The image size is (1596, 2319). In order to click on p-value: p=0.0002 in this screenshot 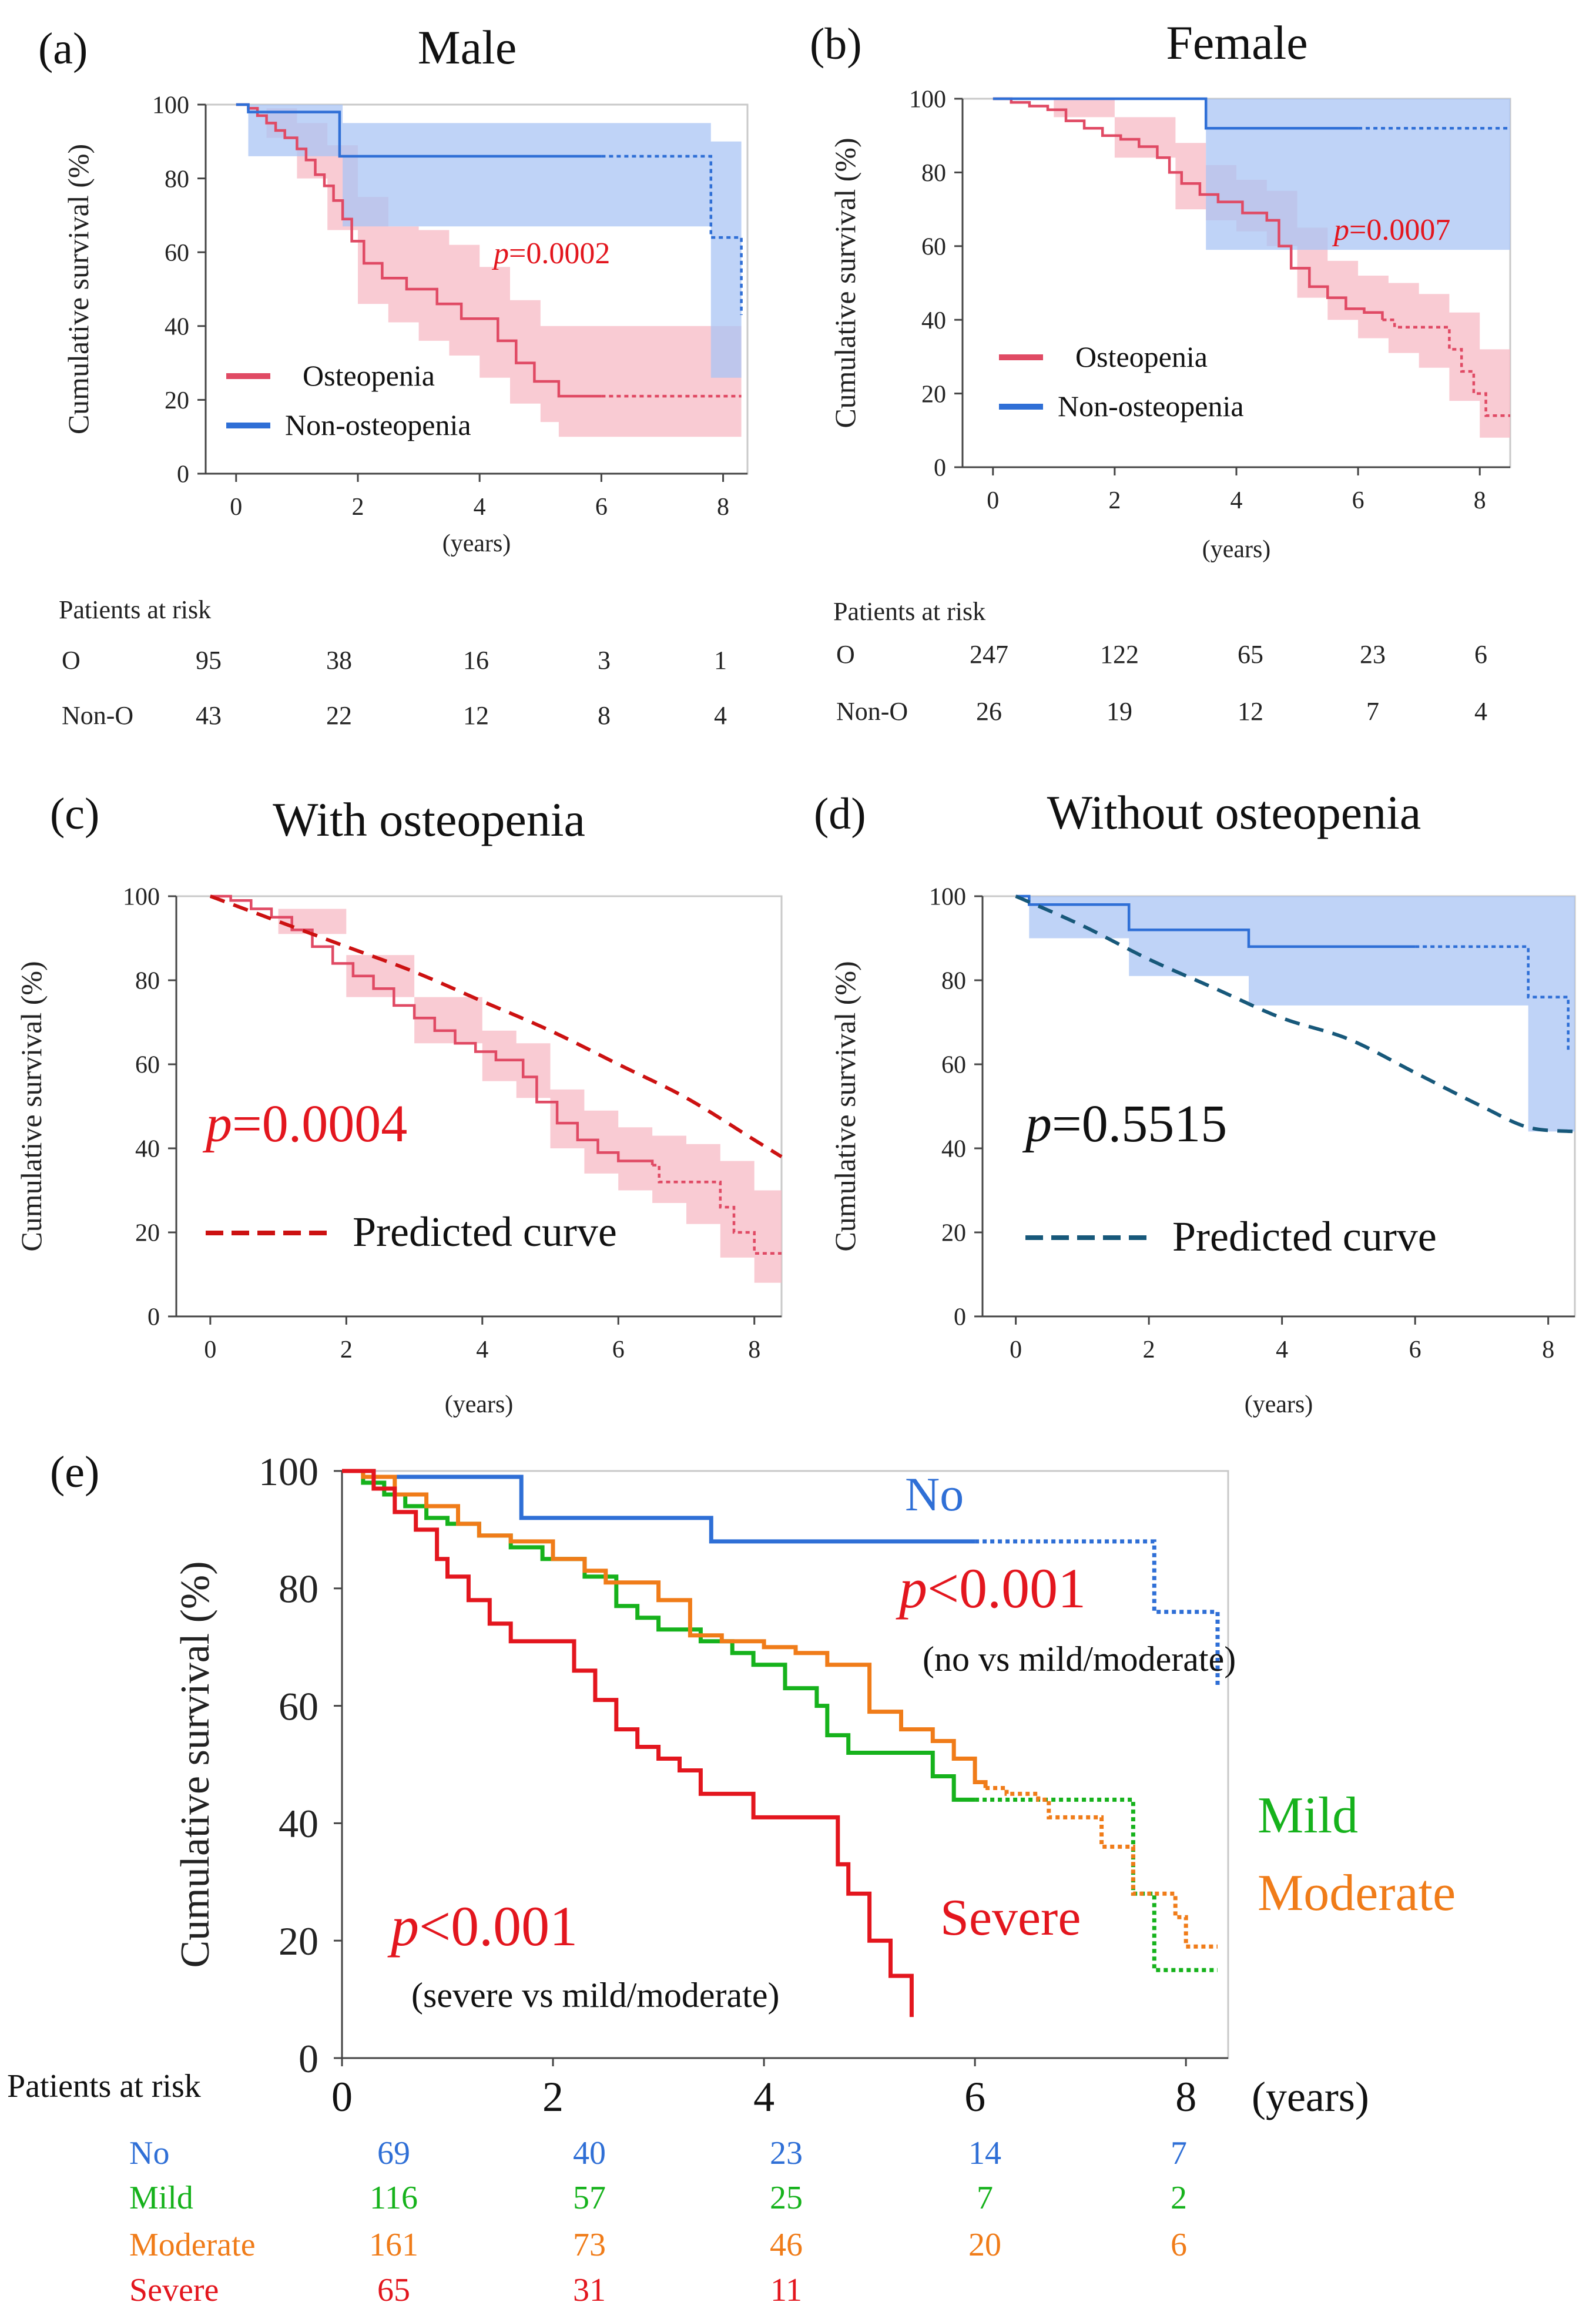, I will do `click(550, 254)`.